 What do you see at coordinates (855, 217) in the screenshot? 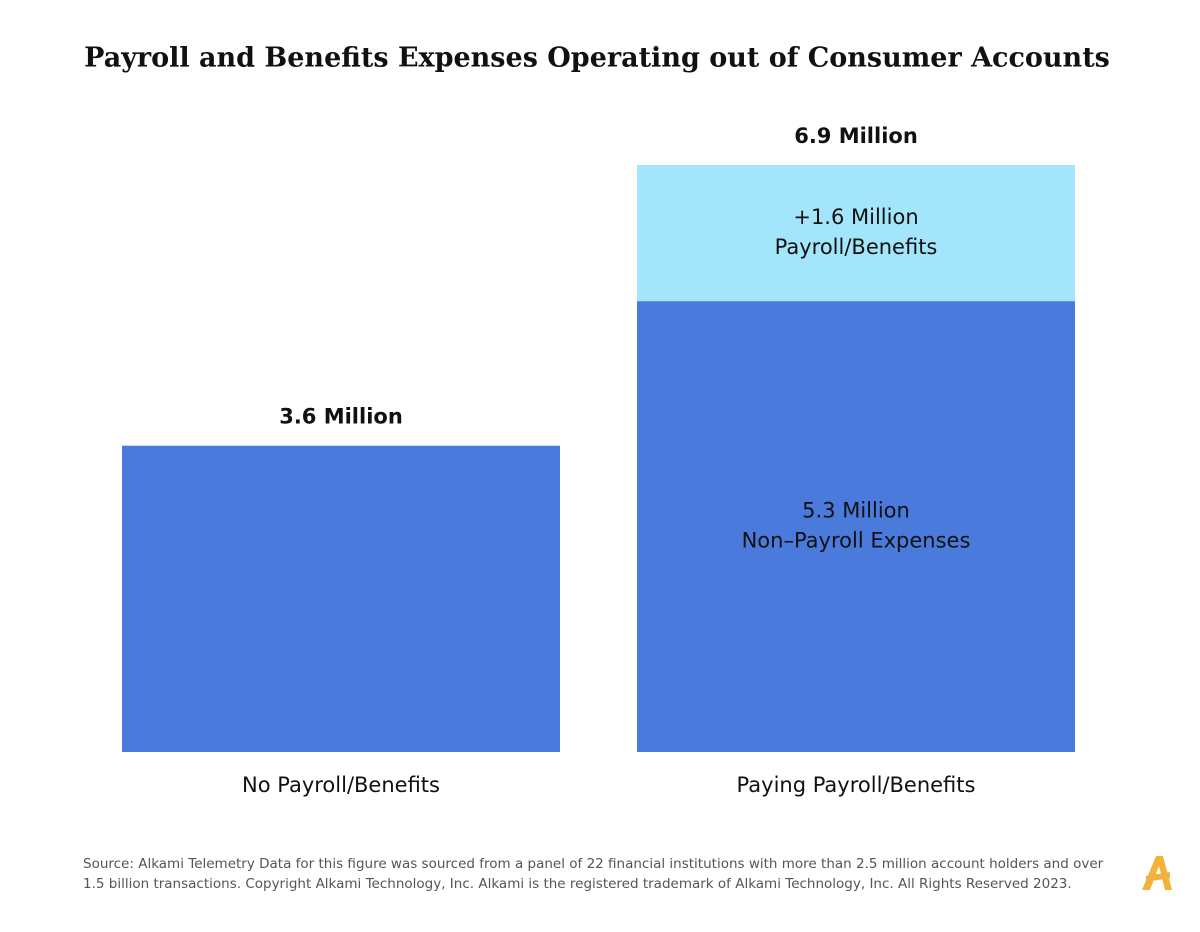
I see `segment-value-label: +1.6 Million` at bounding box center [855, 217].